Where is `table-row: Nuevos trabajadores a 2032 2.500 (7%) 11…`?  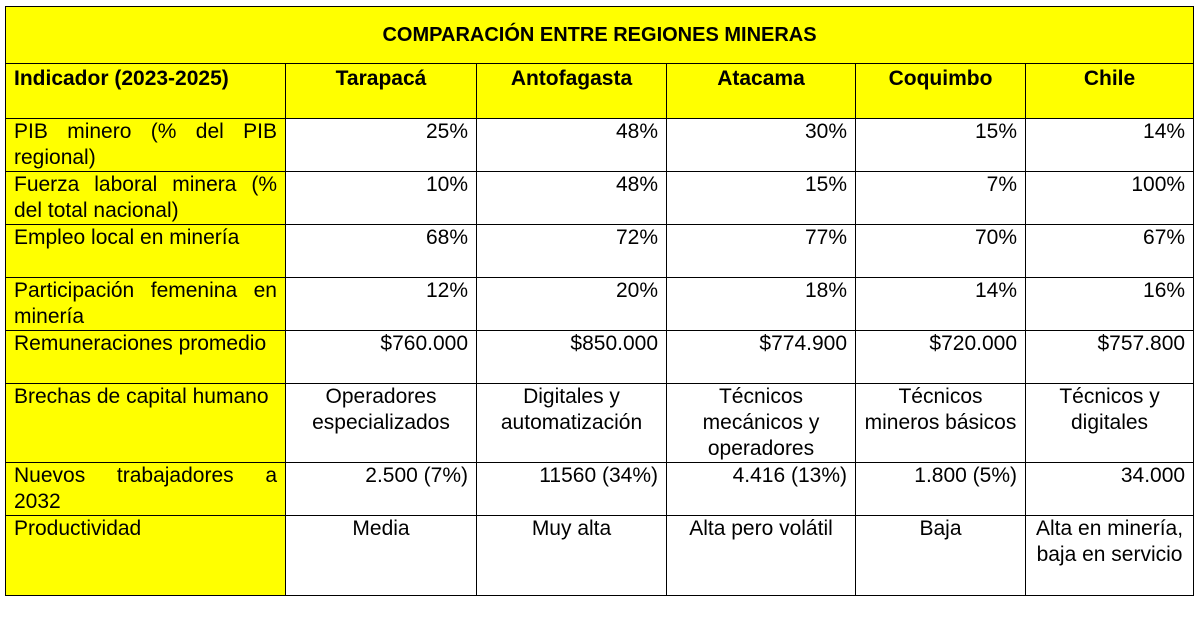 table-row: Nuevos trabajadores a 2032 2.500 (7%) 11… is located at coordinates (600, 489).